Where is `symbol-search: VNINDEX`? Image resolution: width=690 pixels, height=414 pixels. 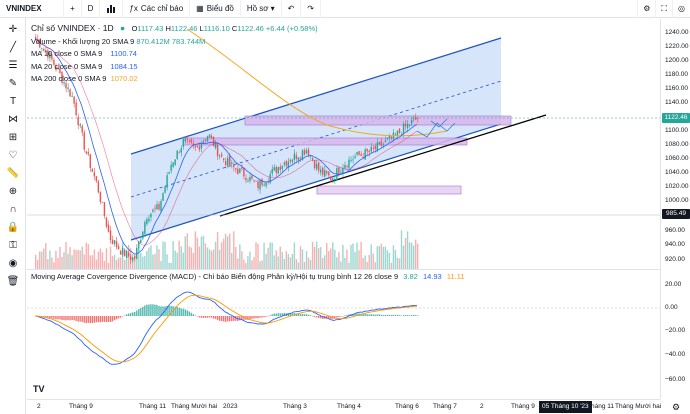 symbol-search: VNINDEX is located at coordinates (32, 9).